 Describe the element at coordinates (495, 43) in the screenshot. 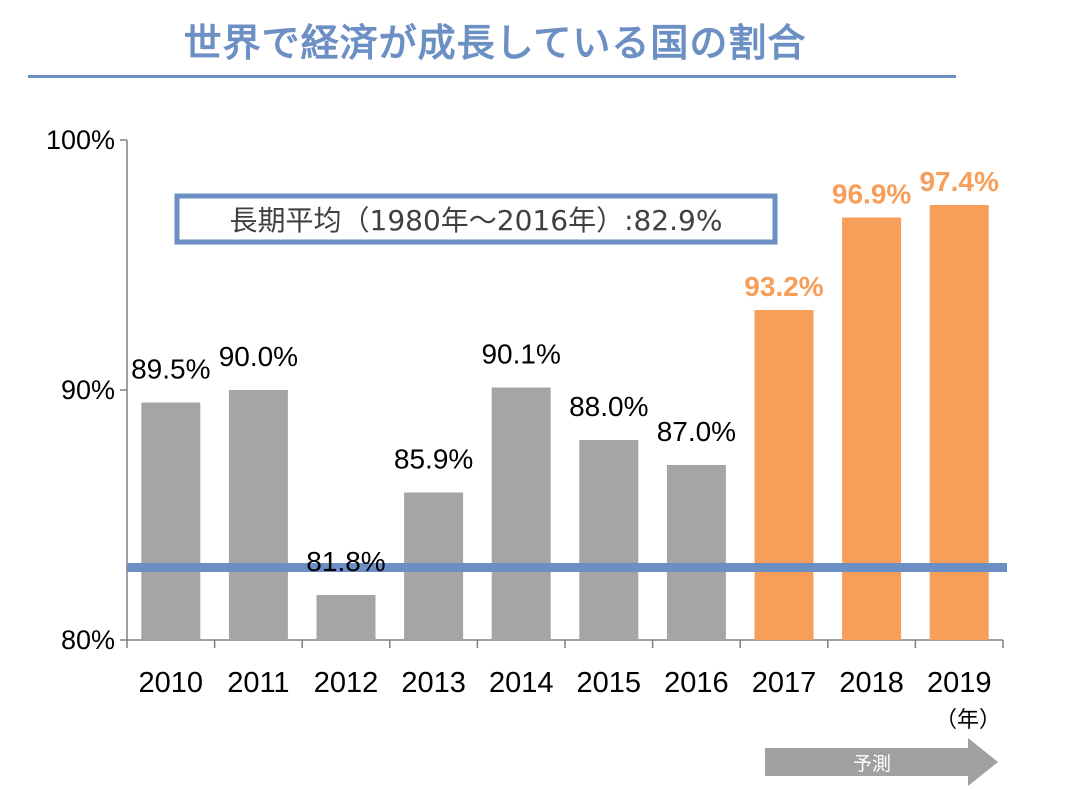

I see `page-title: 世界で経済が成長している国の割合` at that location.